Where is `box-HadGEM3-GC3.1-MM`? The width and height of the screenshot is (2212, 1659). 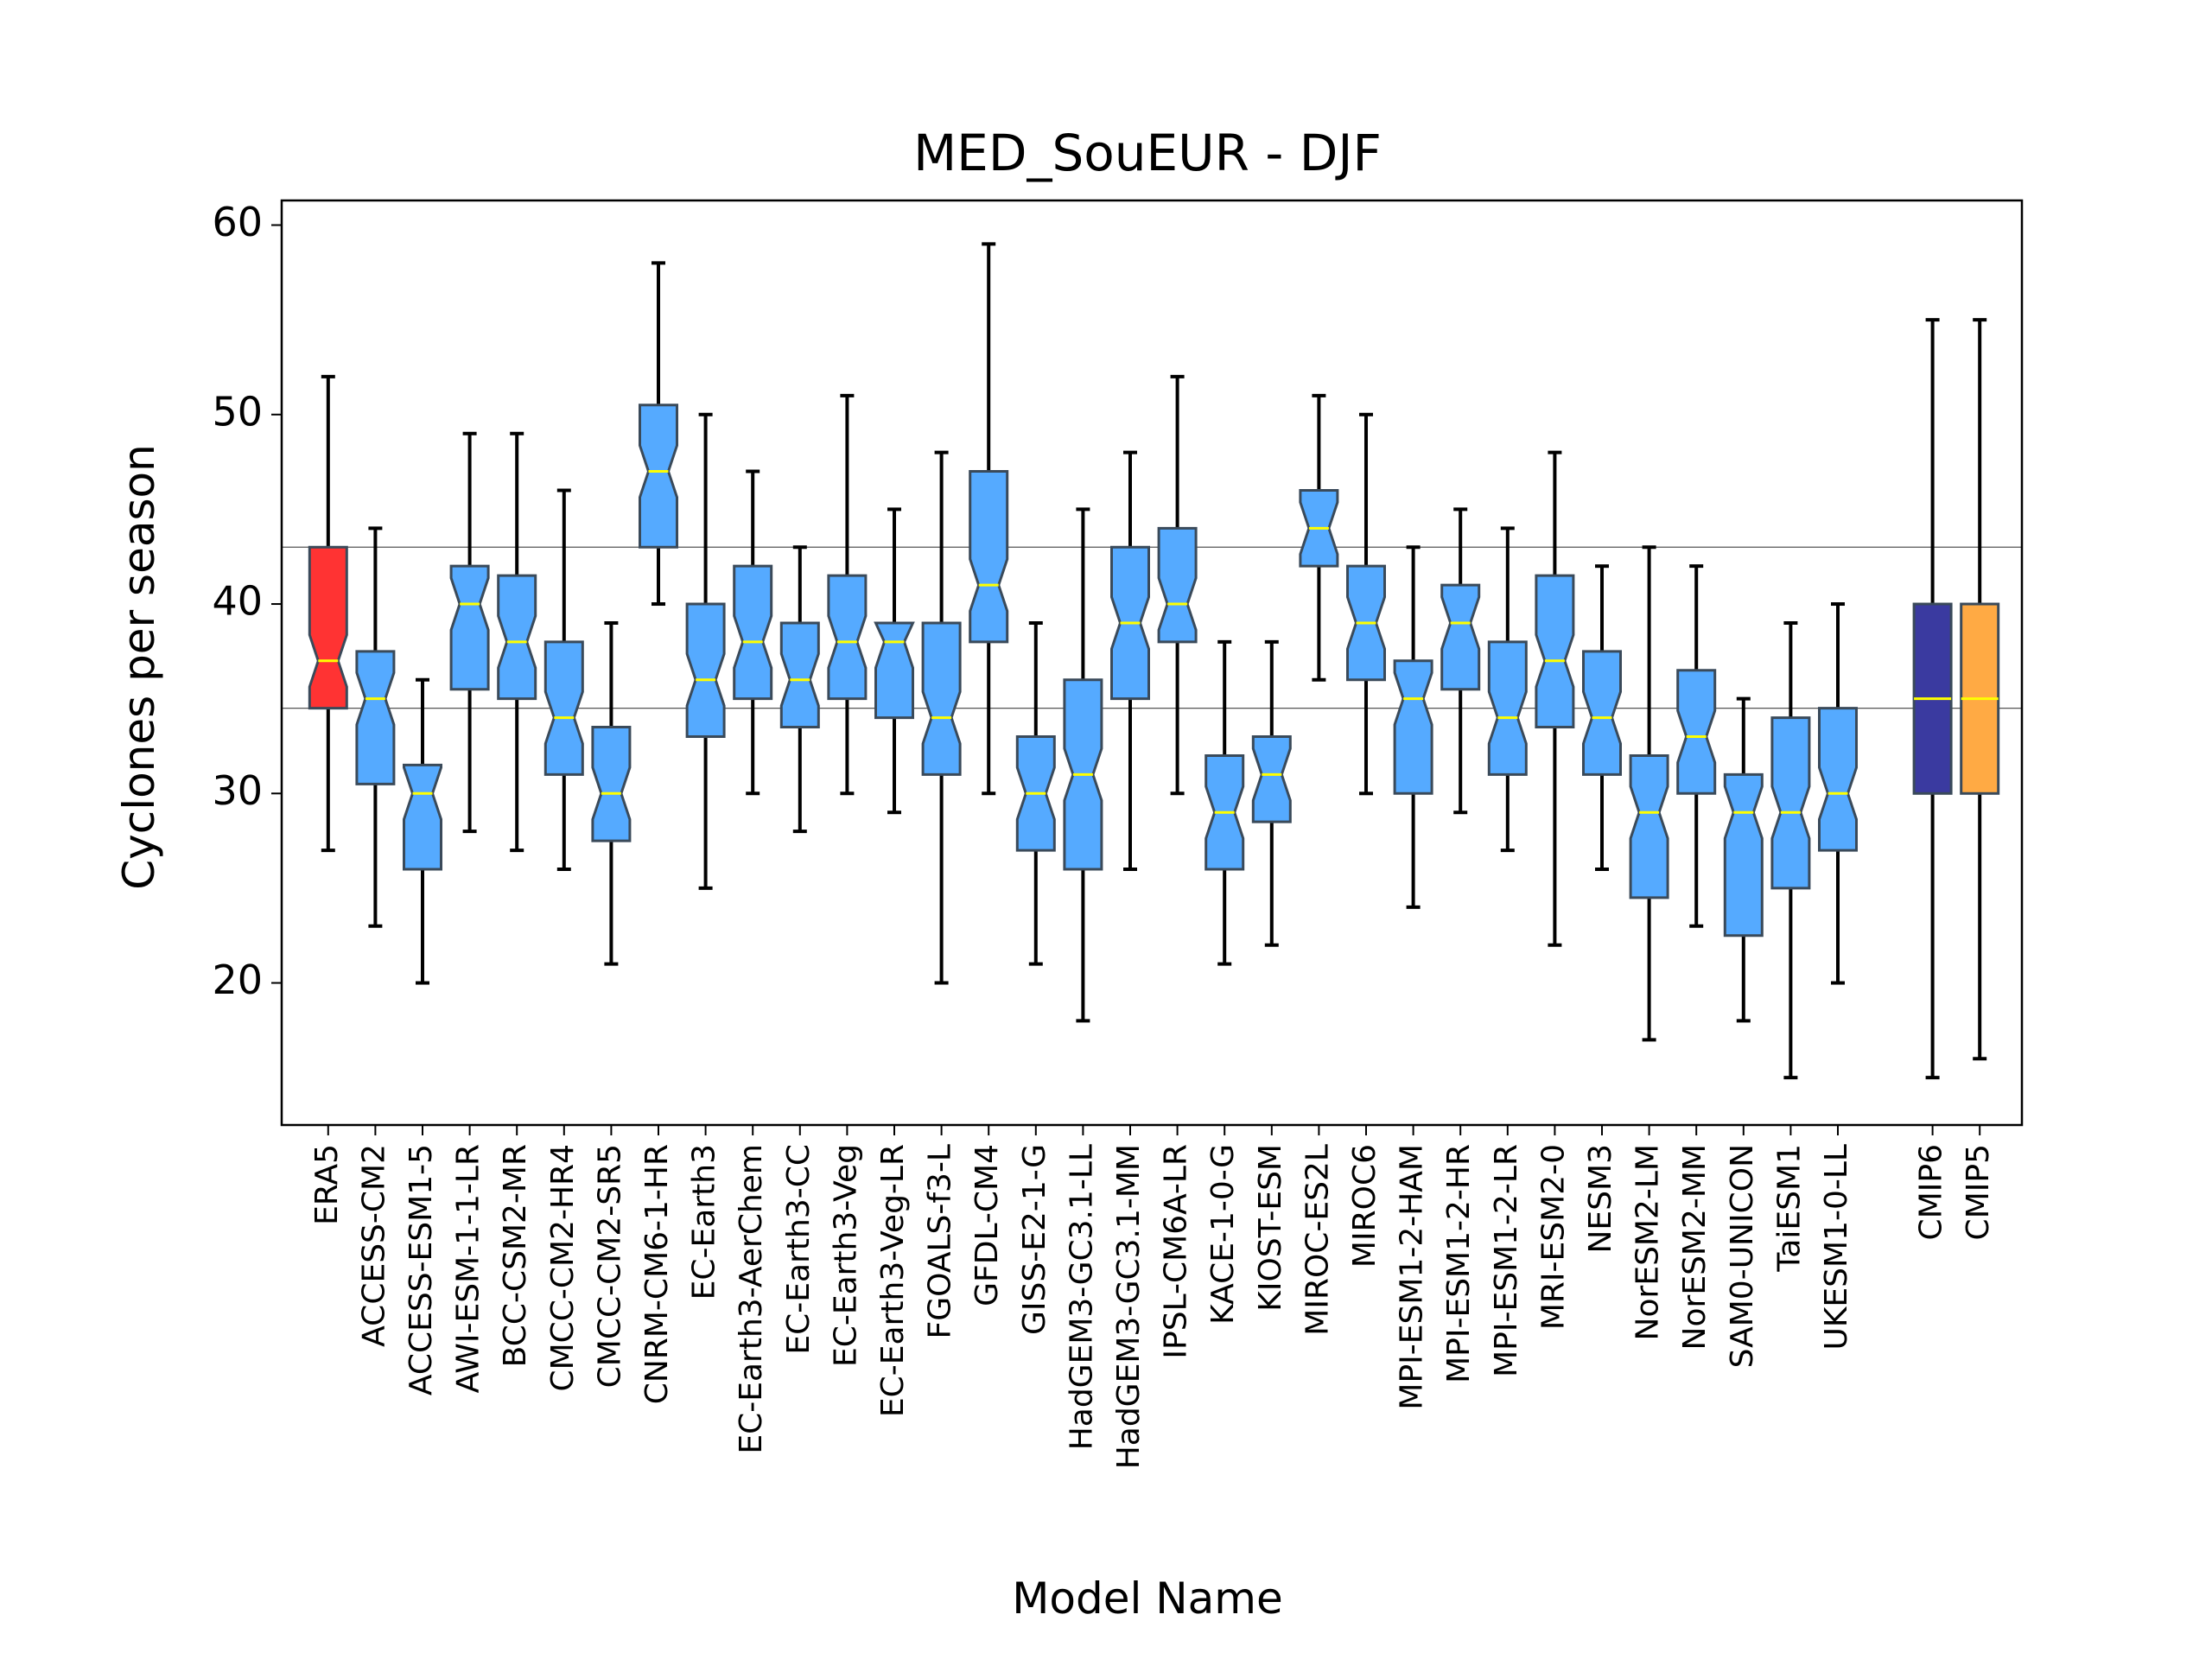 box-HadGEM3-GC3.1-MM is located at coordinates (1130, 660).